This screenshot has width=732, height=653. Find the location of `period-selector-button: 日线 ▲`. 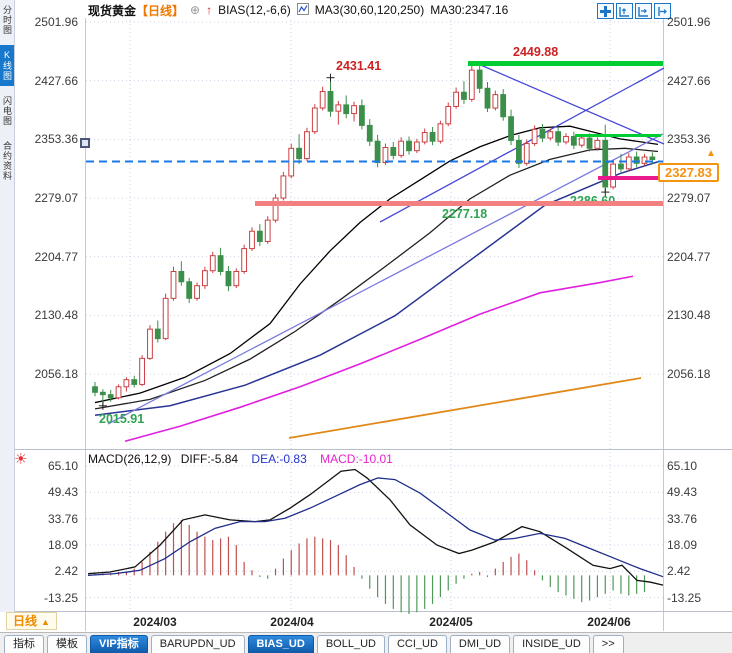

period-selector-button: 日线 ▲ is located at coordinates (31, 621).